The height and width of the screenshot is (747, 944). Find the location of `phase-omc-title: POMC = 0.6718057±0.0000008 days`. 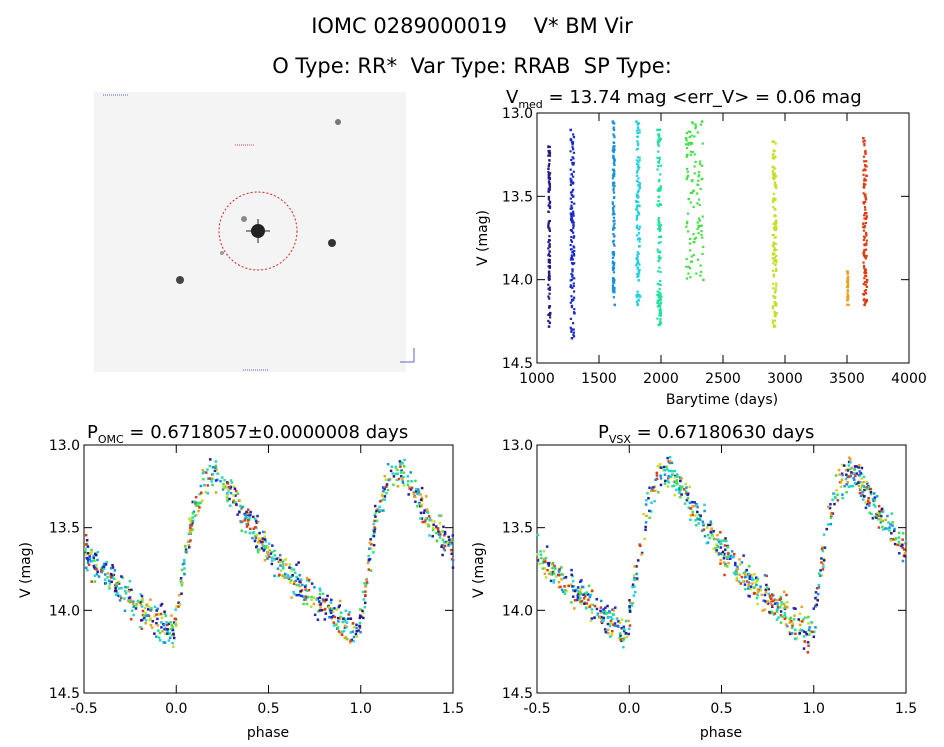

phase-omc-title: POMC = 0.6718057±0.0000008 days is located at coordinates (247, 434).